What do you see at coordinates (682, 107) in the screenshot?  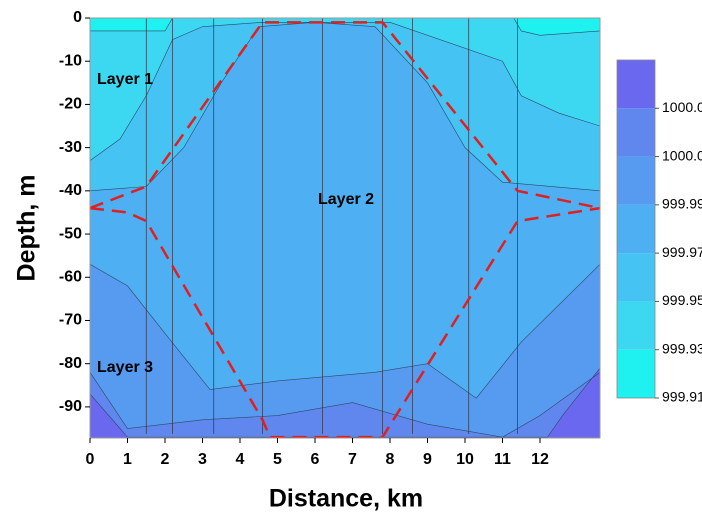 I see `colorbar-label: 1000.03` at bounding box center [682, 107].